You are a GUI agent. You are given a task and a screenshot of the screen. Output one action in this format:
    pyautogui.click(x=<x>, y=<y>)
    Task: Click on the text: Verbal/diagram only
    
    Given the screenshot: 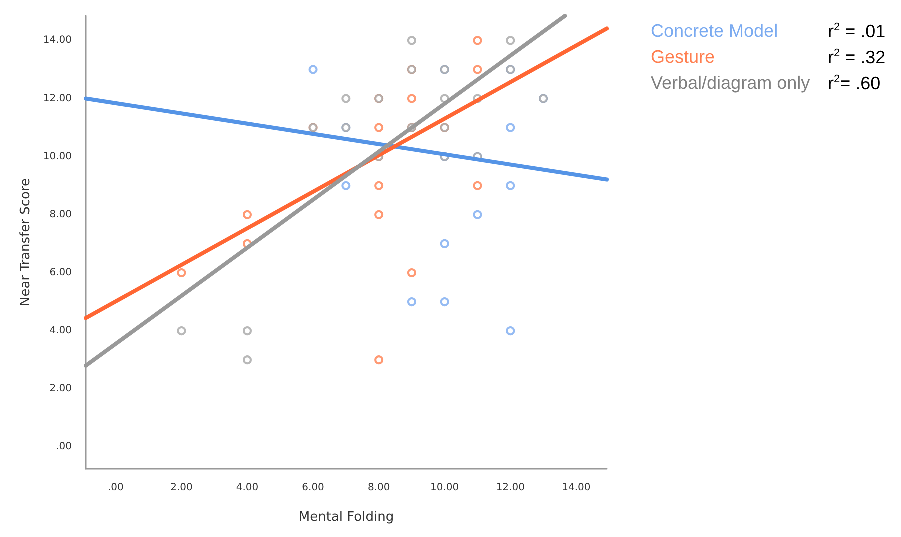 What is the action you would take?
    pyautogui.click(x=730, y=83)
    